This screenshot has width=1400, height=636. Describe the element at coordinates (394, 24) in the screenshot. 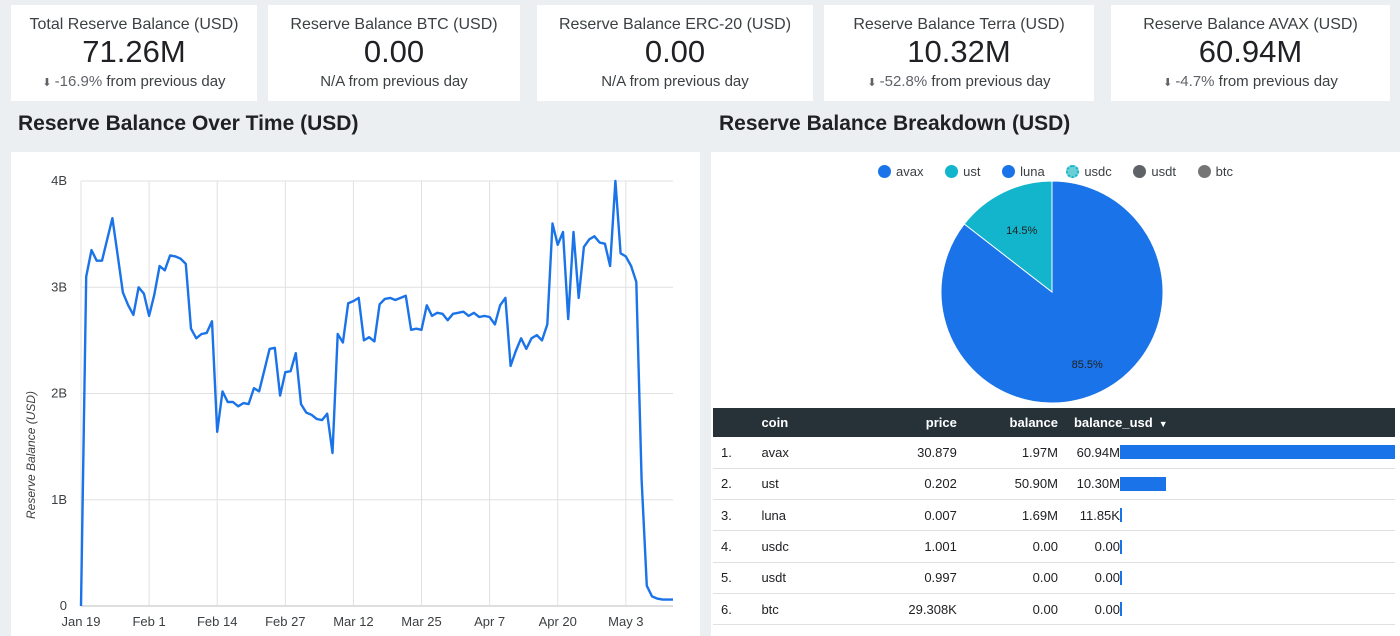

I see `kpi-title: Reserve Balance BTC (USD)` at that location.